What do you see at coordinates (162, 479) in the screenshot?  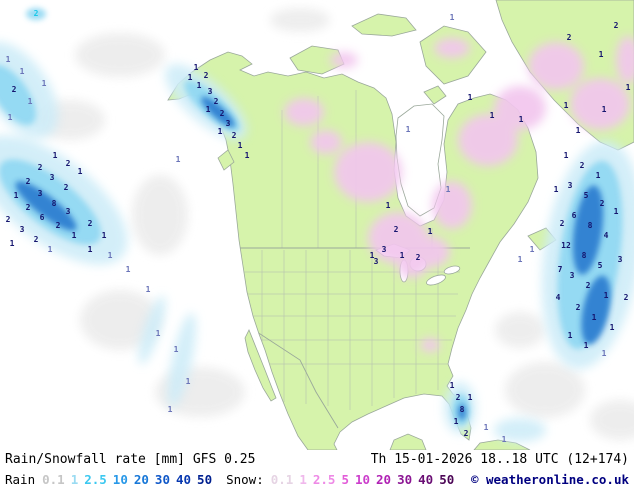 I see `rain-scale-value: 30` at bounding box center [162, 479].